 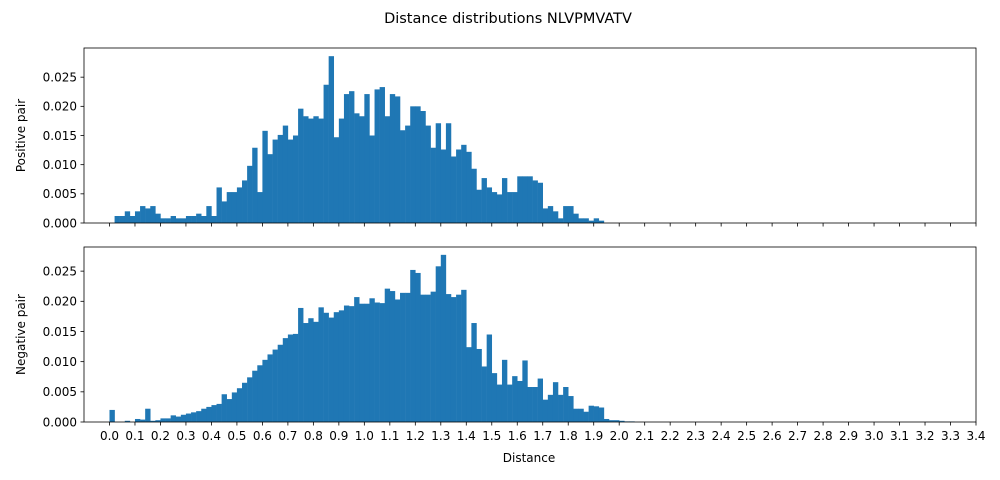 What do you see at coordinates (21, 135) in the screenshot?
I see `y-axis-label: Positive pair` at bounding box center [21, 135].